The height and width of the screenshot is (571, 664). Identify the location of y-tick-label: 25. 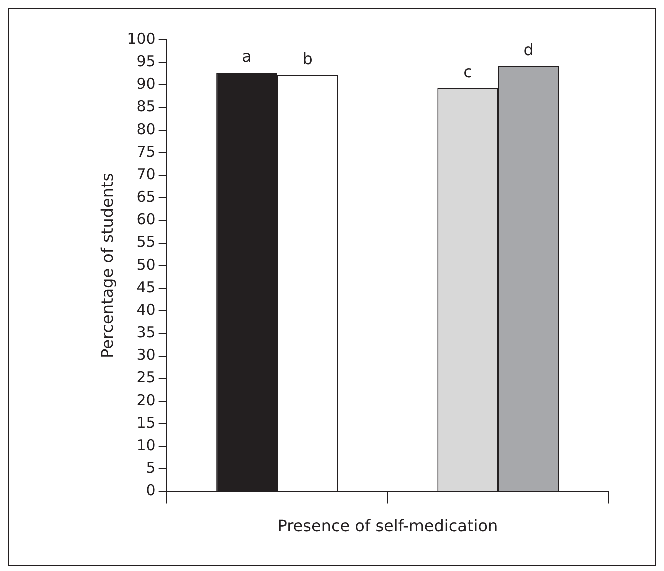
(146, 377).